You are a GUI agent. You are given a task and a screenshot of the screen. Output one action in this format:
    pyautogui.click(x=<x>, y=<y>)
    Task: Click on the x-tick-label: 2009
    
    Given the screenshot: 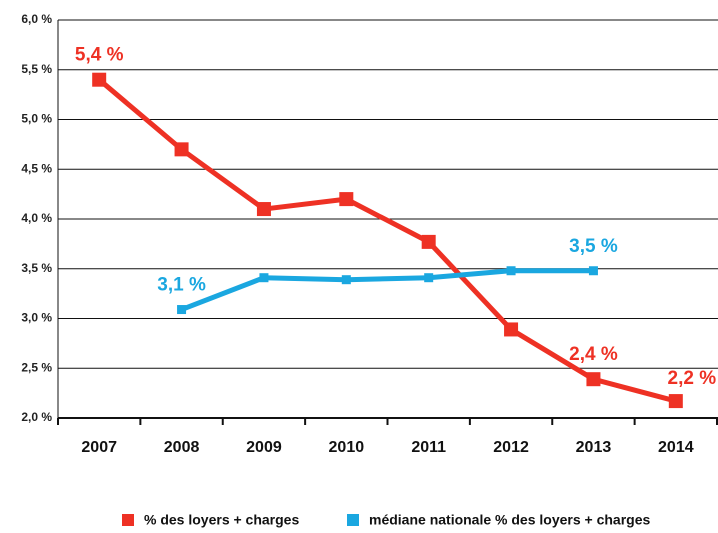 What is the action you would take?
    pyautogui.click(x=264, y=447)
    